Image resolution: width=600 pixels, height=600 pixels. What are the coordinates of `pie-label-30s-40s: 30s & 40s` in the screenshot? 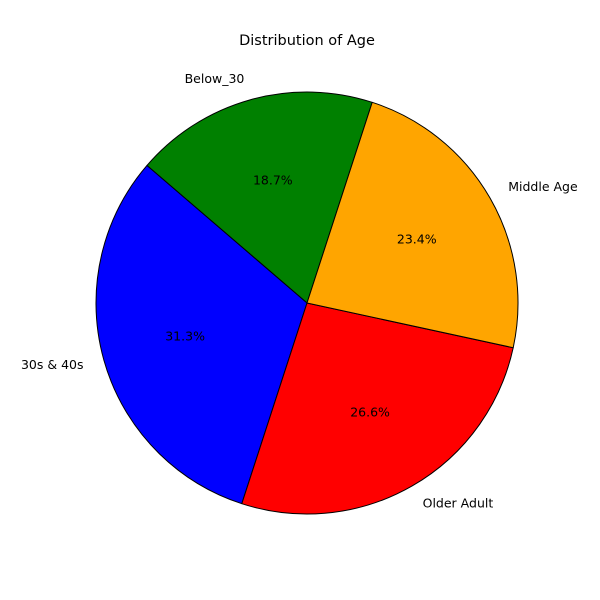 It's located at (52, 364).